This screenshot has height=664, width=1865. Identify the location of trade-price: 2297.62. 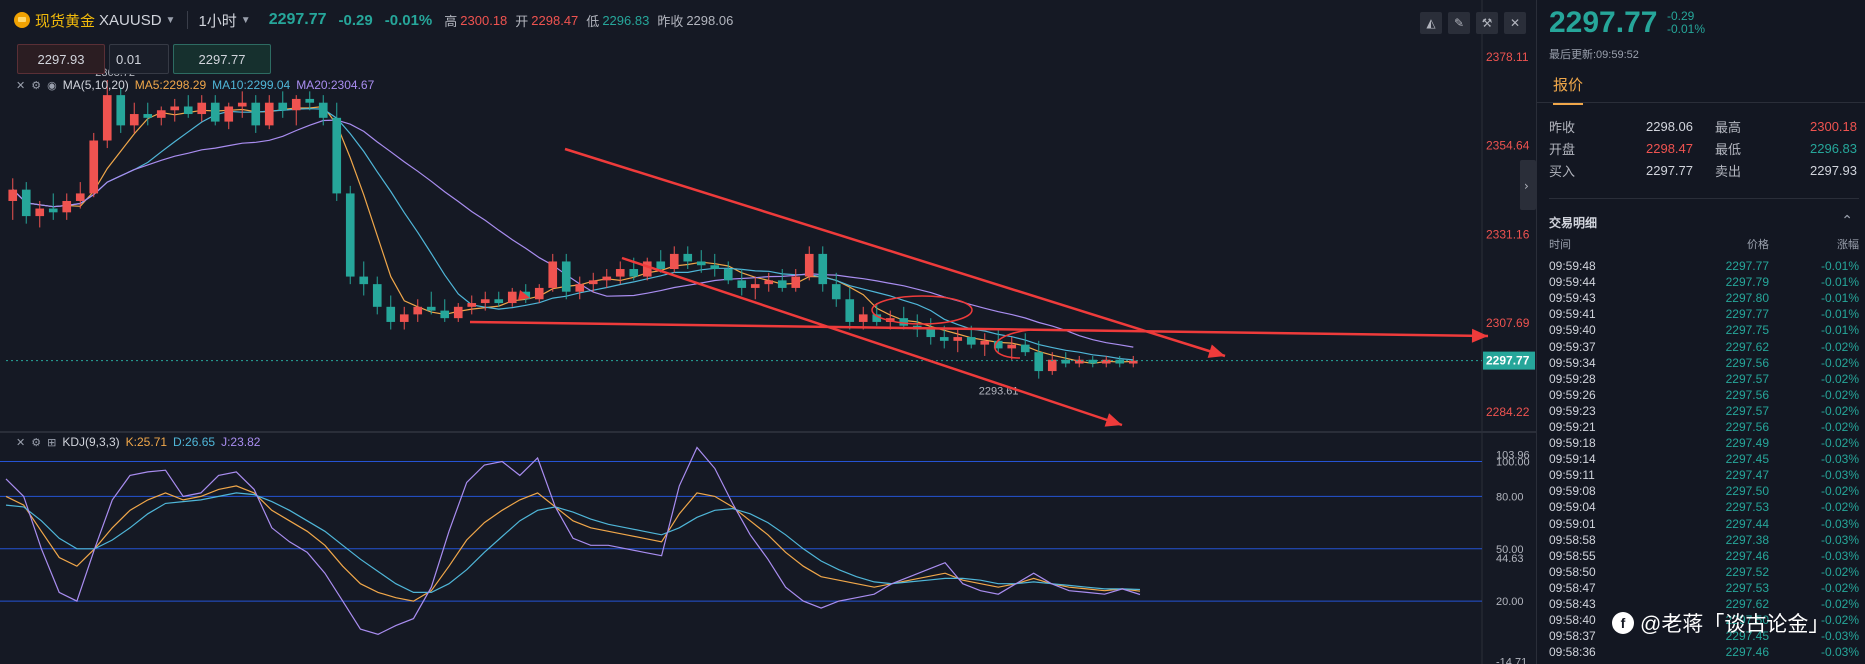
(1747, 604).